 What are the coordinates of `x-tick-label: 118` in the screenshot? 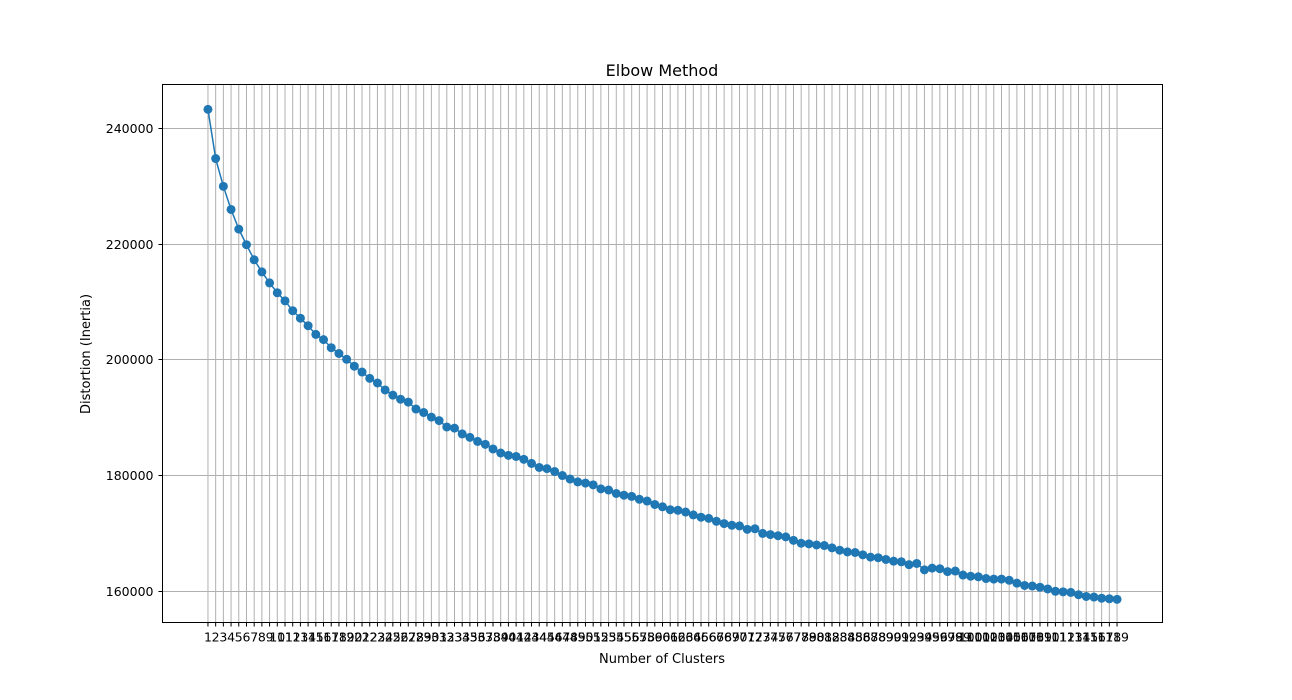 It's located at (1109, 637).